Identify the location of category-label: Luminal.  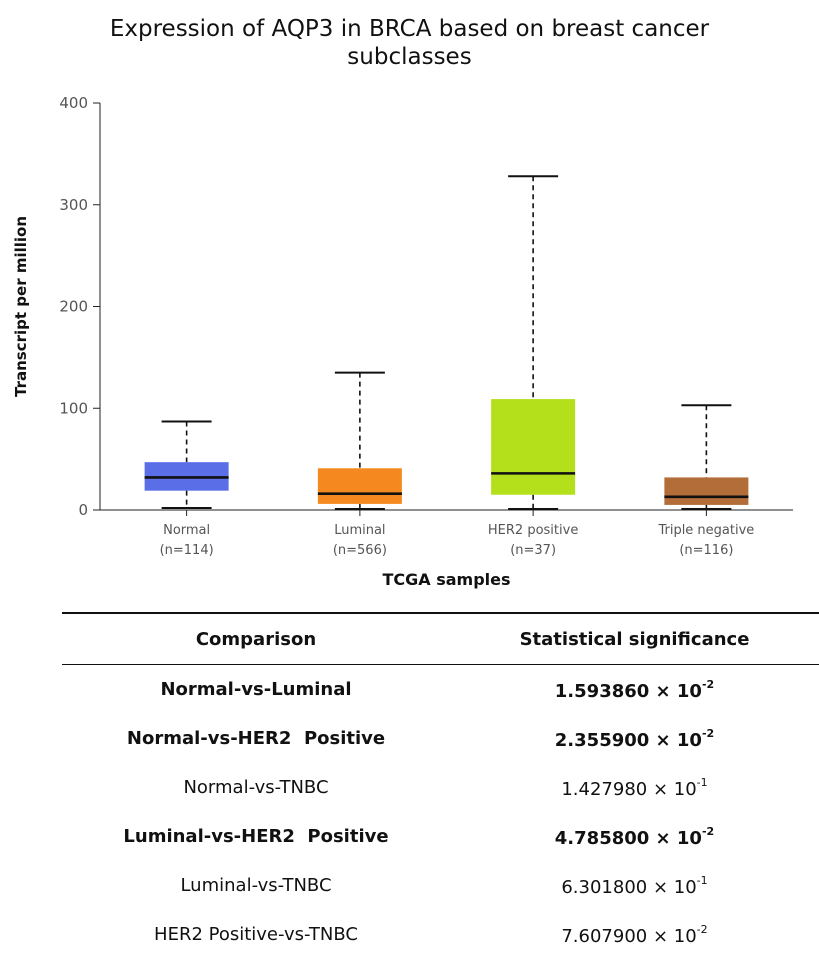
(359, 530).